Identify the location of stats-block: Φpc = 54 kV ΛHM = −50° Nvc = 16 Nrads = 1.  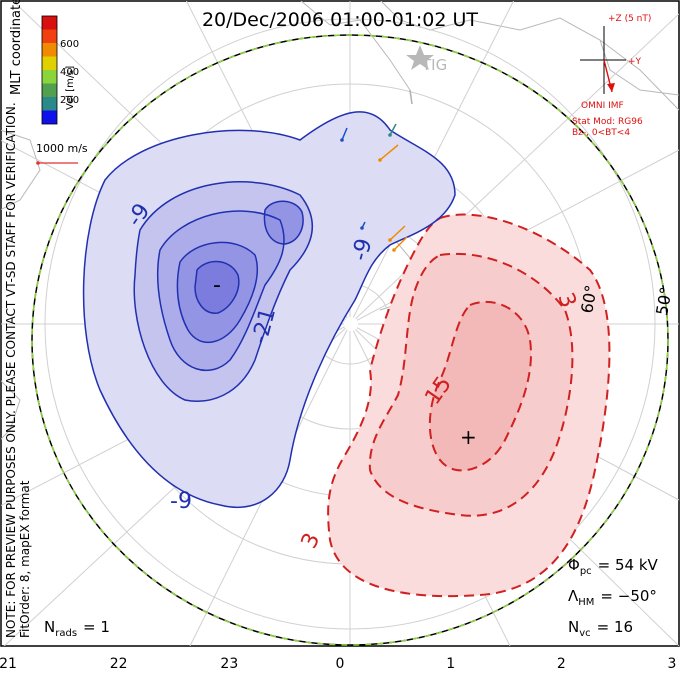
(351, 597).